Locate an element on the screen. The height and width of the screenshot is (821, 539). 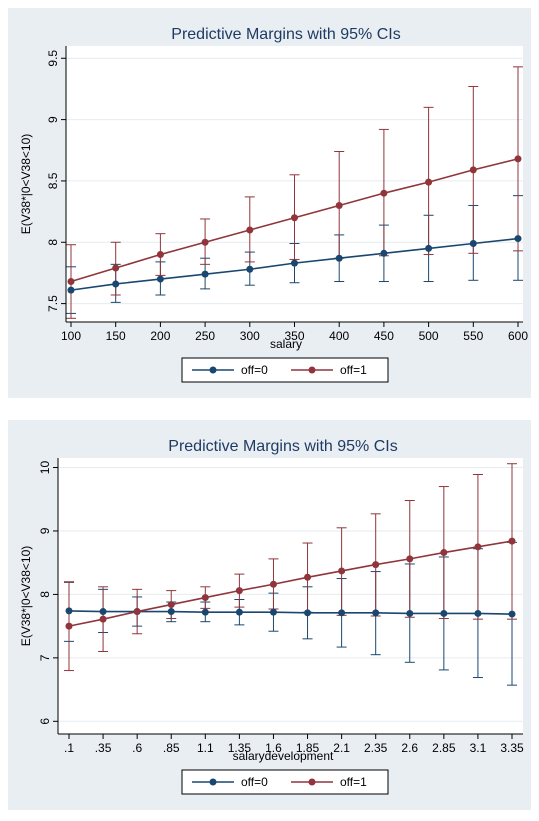
y-tick-label: 6 is located at coordinates (45, 721).